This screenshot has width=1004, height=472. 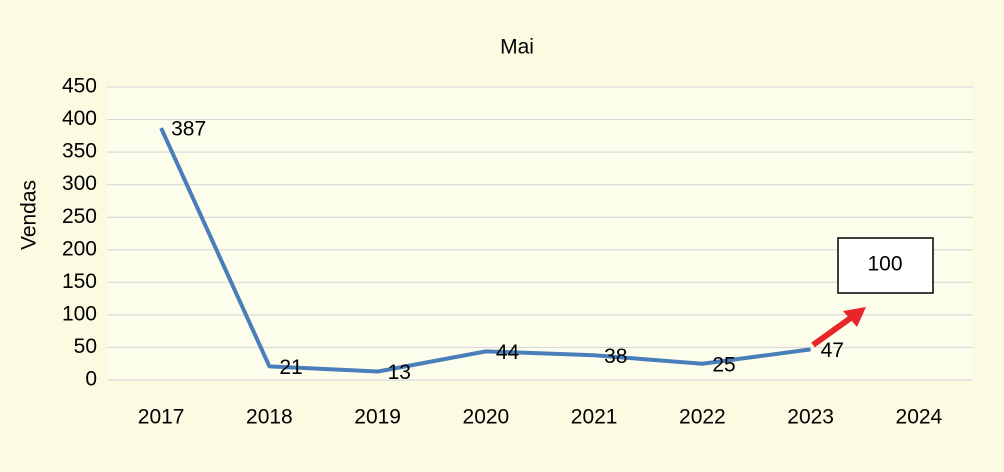 I want to click on value-label: 25, so click(x=723, y=364).